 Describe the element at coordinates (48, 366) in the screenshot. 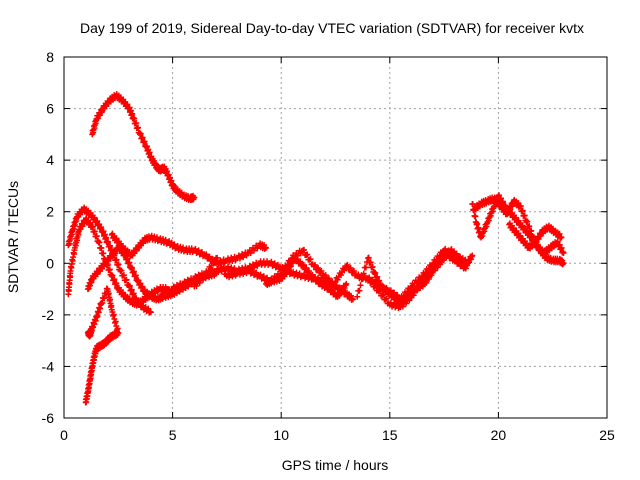

I see `y-tick-label: -4` at that location.